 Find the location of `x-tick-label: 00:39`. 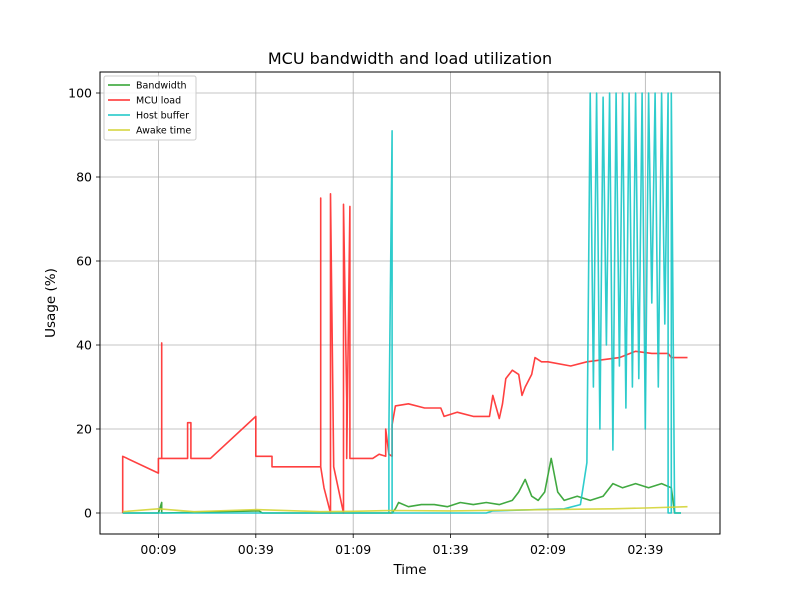

x-tick-label: 00:39 is located at coordinates (256, 549).